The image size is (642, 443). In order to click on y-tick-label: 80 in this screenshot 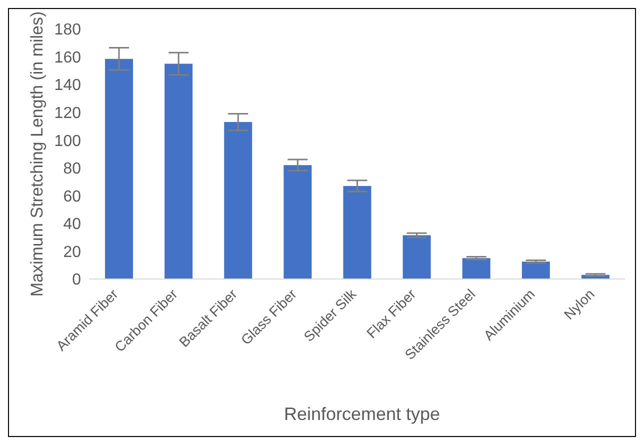, I will do `click(72, 169)`.